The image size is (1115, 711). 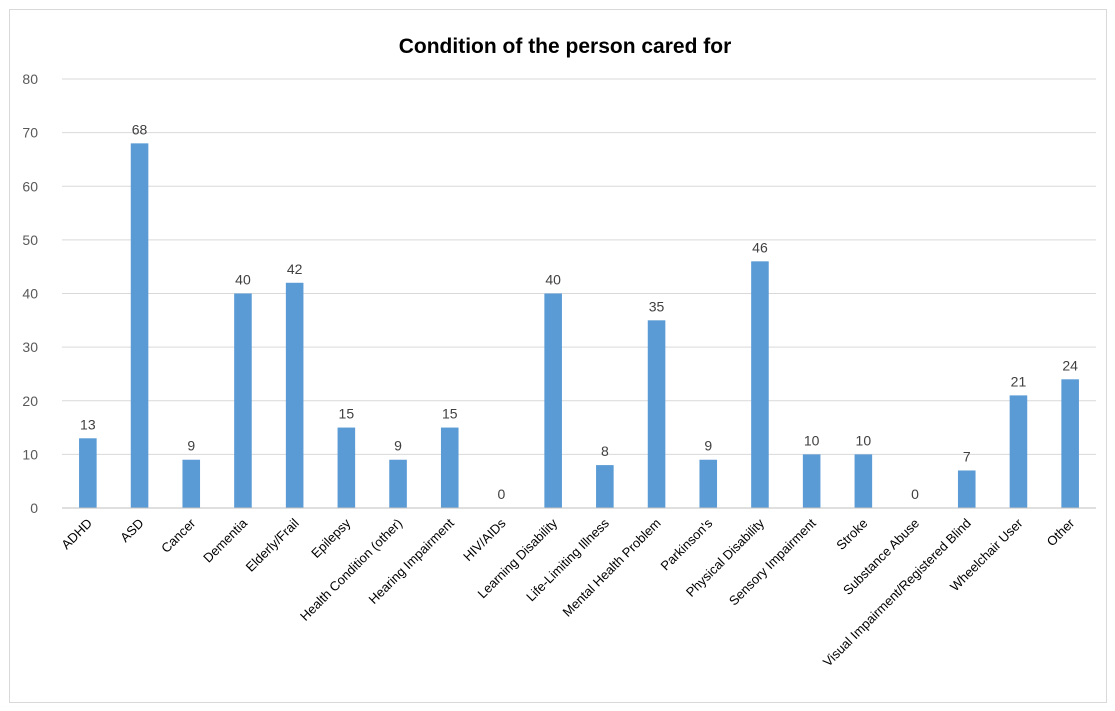 I want to click on data-label: 42, so click(x=295, y=269).